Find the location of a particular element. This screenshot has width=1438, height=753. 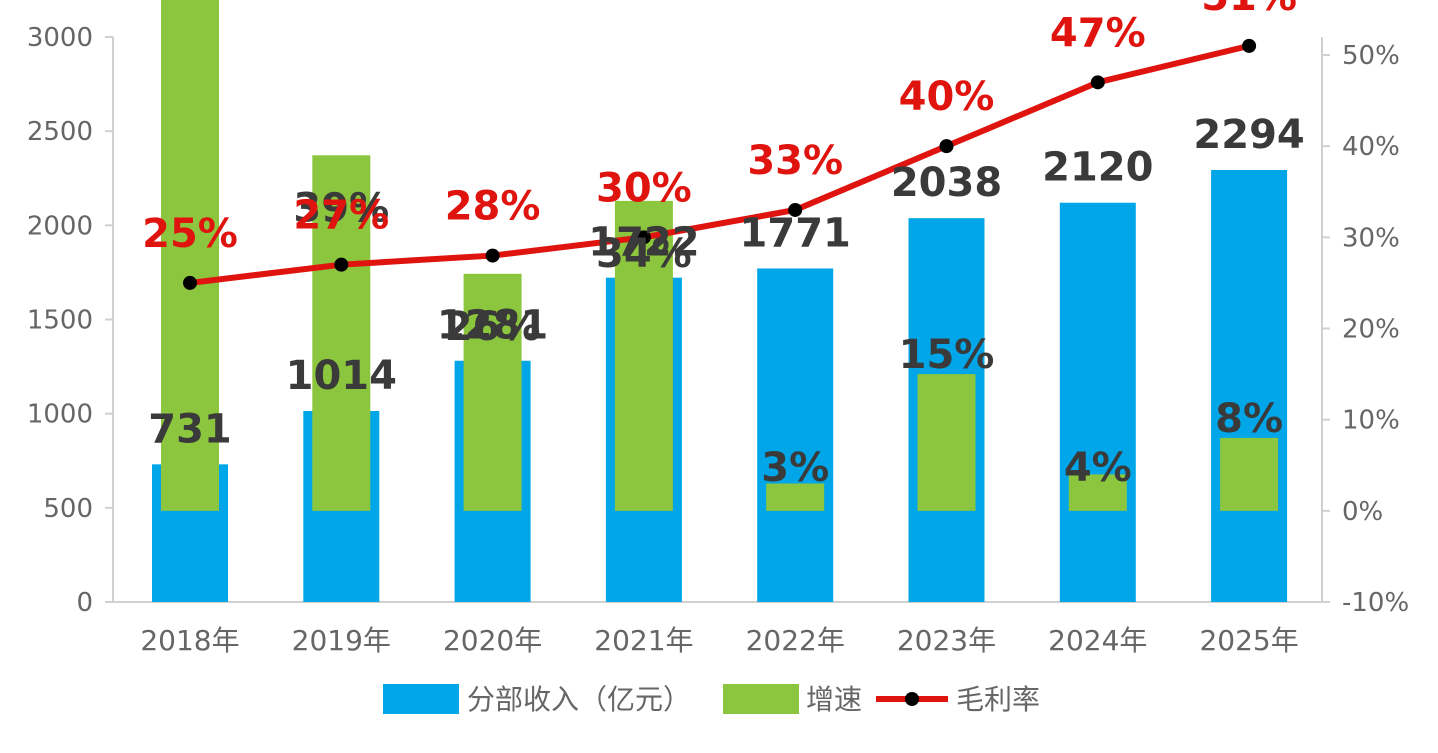

legend-label-revenue: 分部收入（亿元） is located at coordinates (579, 699).